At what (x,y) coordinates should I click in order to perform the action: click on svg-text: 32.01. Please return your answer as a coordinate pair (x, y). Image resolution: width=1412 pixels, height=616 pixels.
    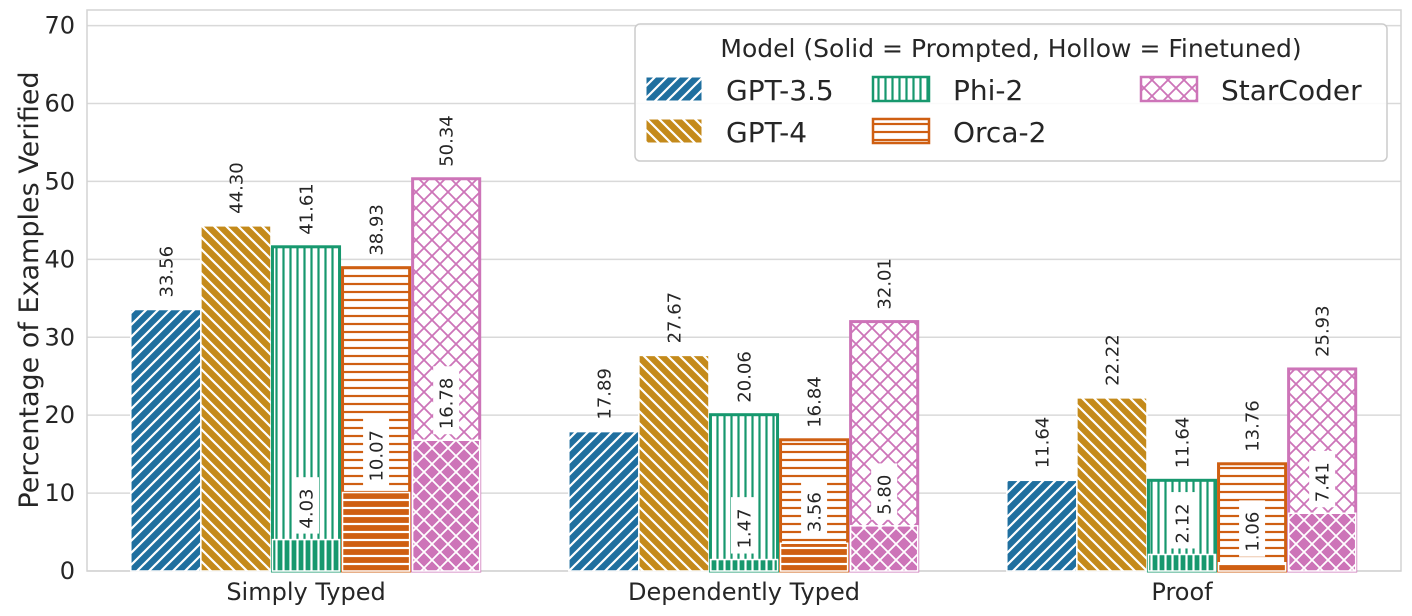
    Looking at the image, I should click on (885, 284).